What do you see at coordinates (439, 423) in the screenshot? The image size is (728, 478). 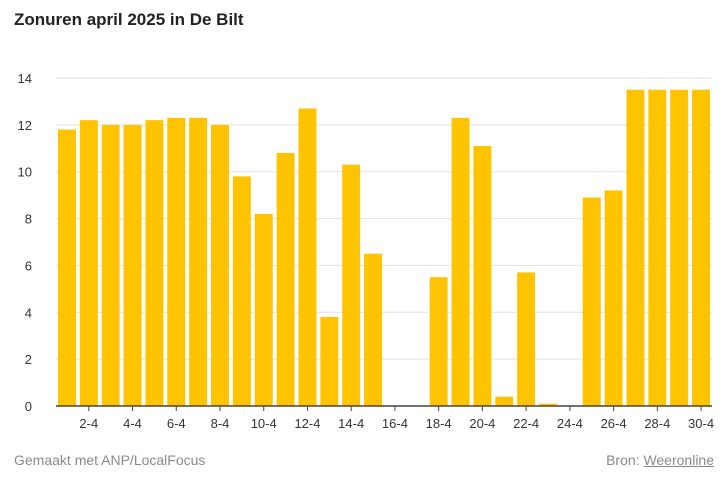 I see `x-tick-label: 18-4` at bounding box center [439, 423].